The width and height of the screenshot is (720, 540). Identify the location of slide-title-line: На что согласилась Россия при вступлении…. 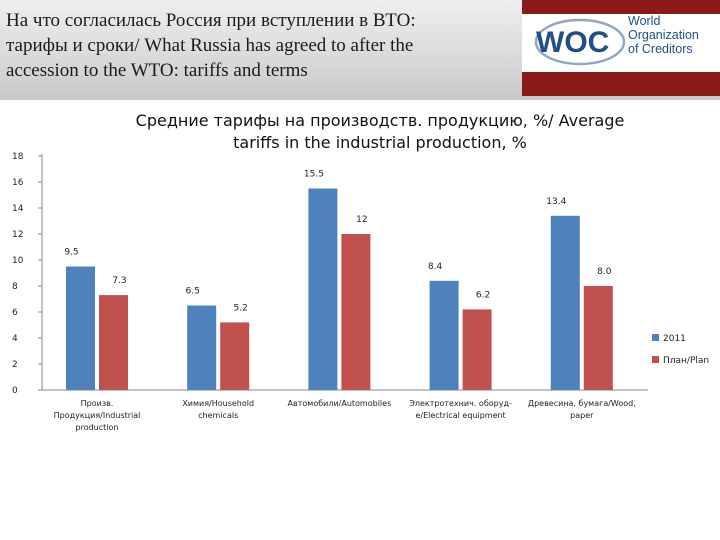
(211, 20).